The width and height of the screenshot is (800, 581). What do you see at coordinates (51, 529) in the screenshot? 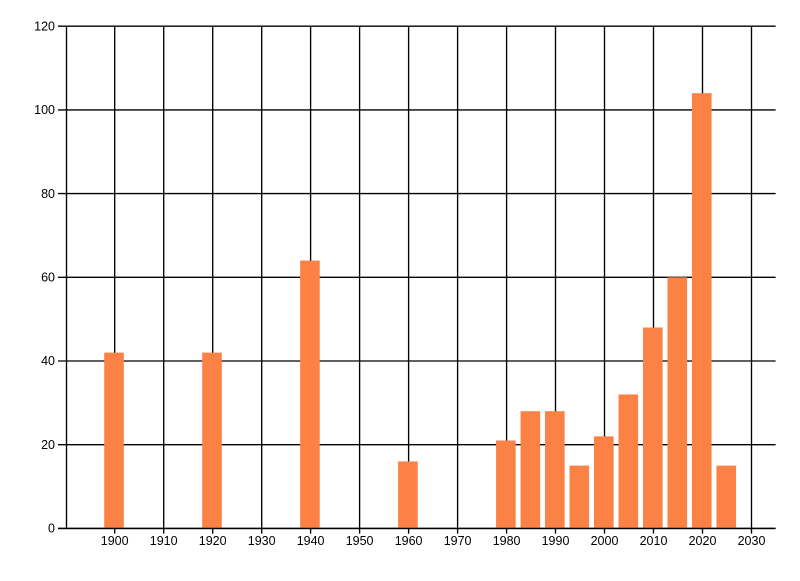
I see `svg-text: 0` at bounding box center [51, 529].